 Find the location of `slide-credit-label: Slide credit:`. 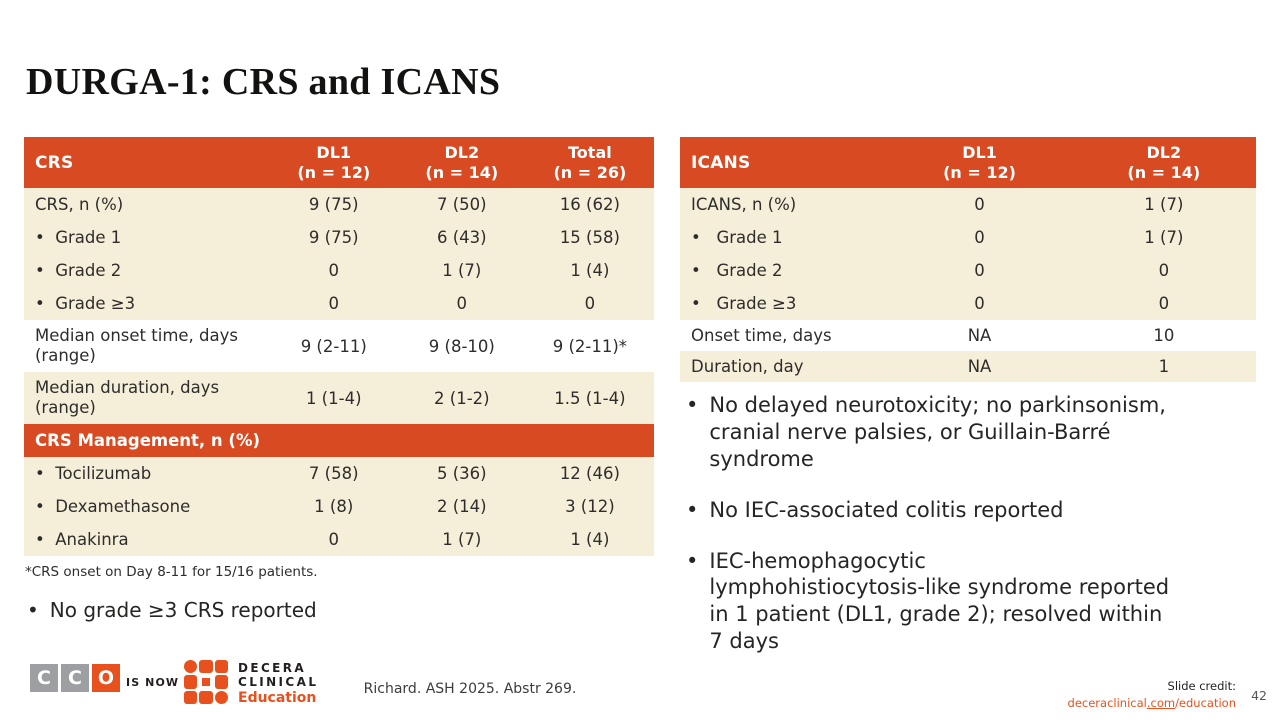

slide-credit-label: Slide credit: is located at coordinates (1201, 686).